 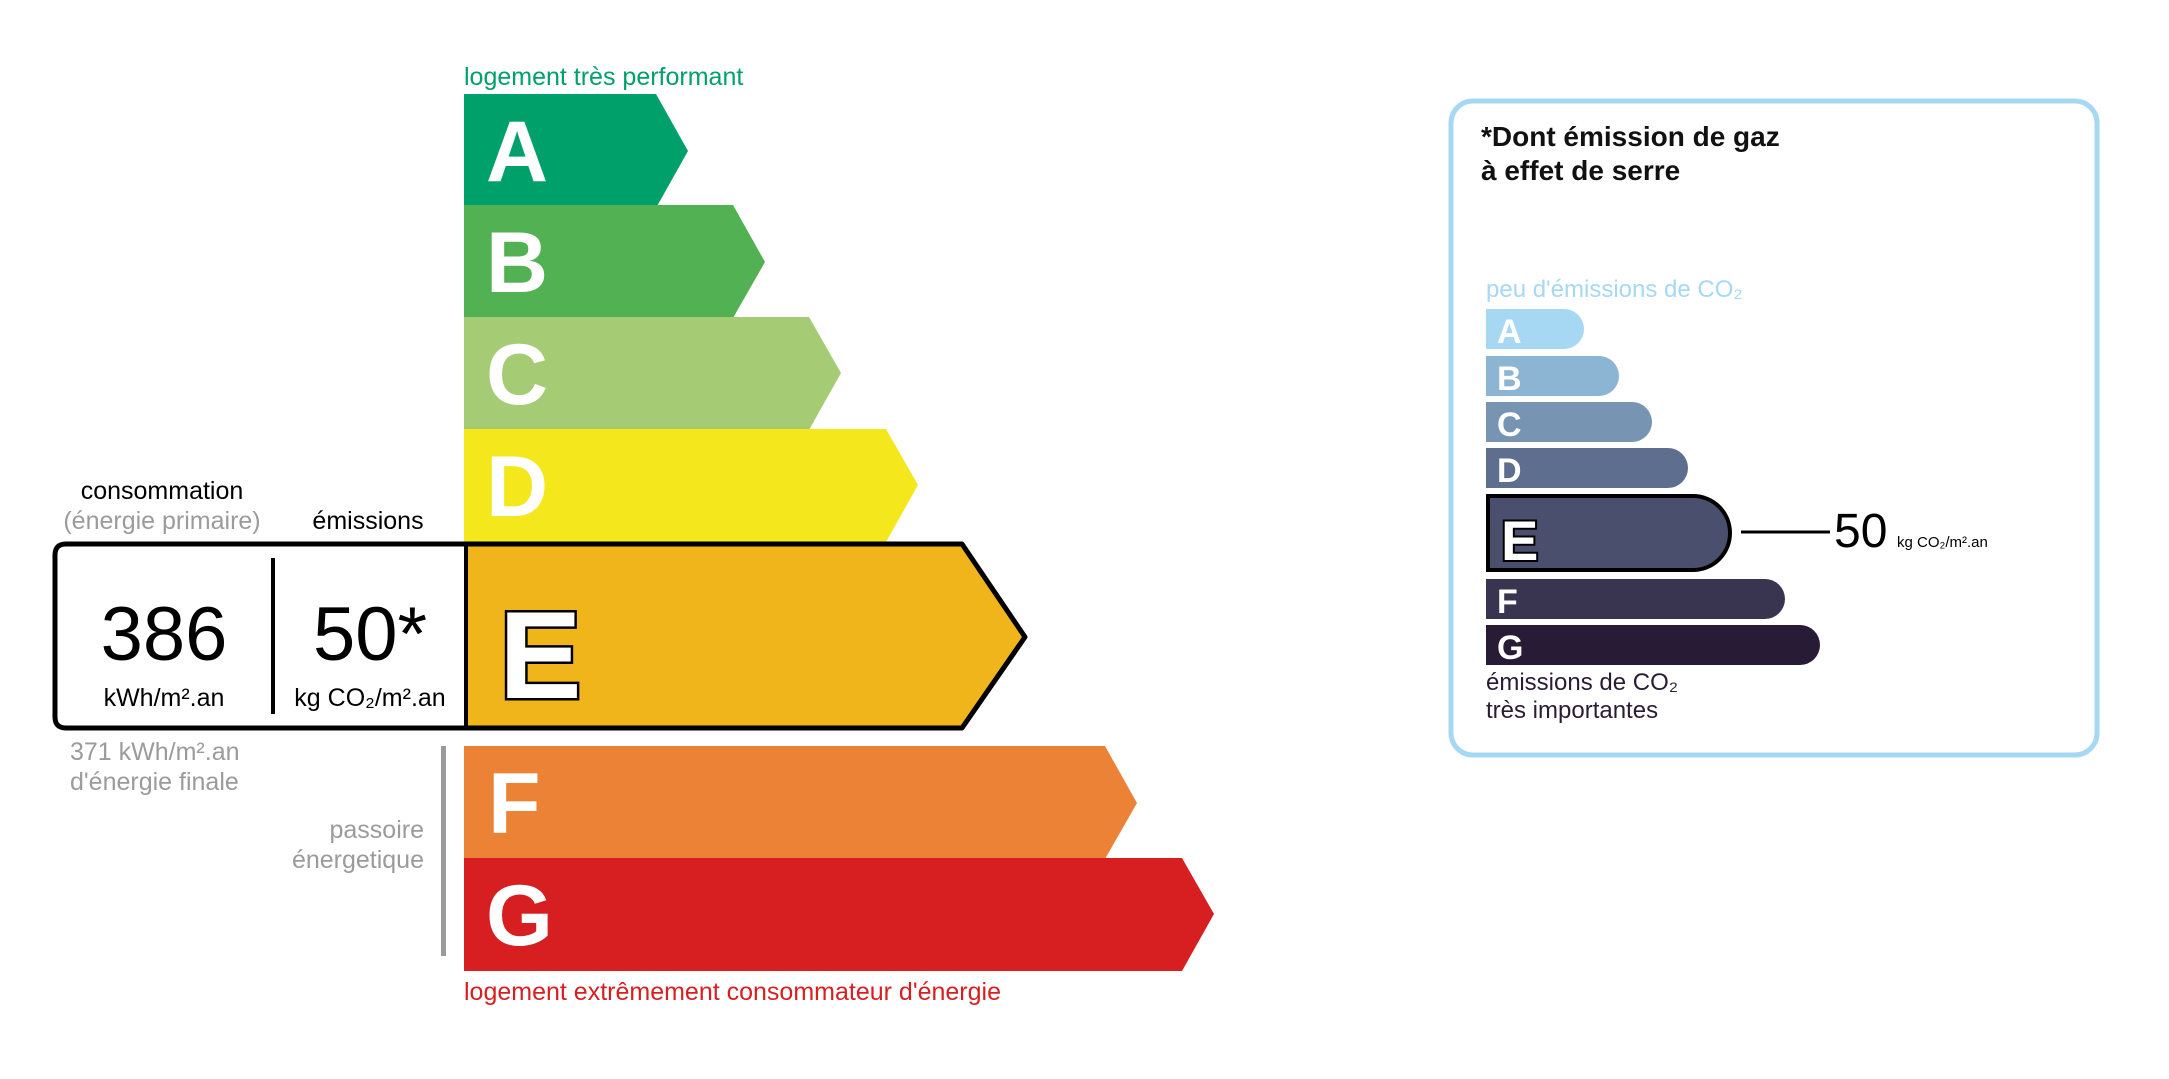 I want to click on ghg-title-line1: *Dont émission de gaz, so click(x=1630, y=136).